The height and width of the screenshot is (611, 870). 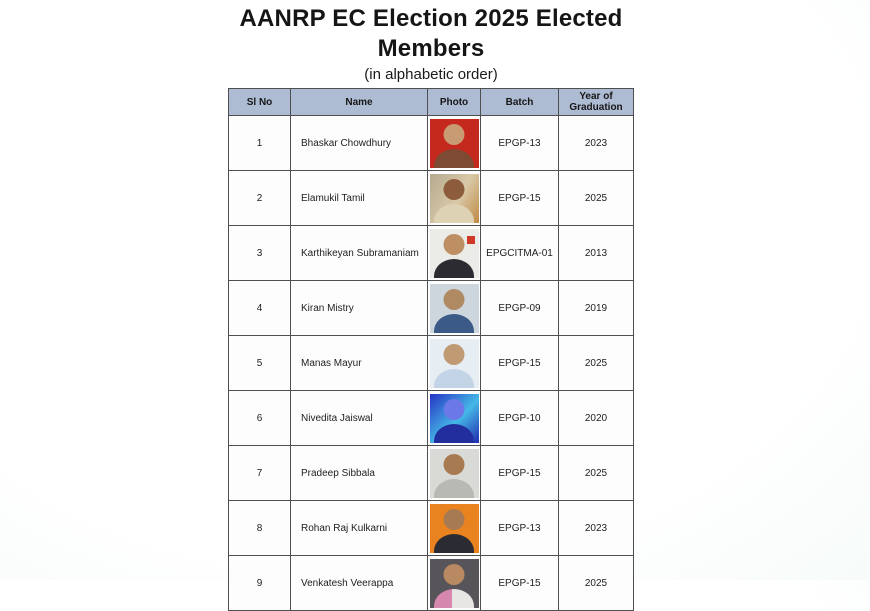 I want to click on table-row: 7 Pradeep Sibbala EPGP-15 2025, so click(x=431, y=473).